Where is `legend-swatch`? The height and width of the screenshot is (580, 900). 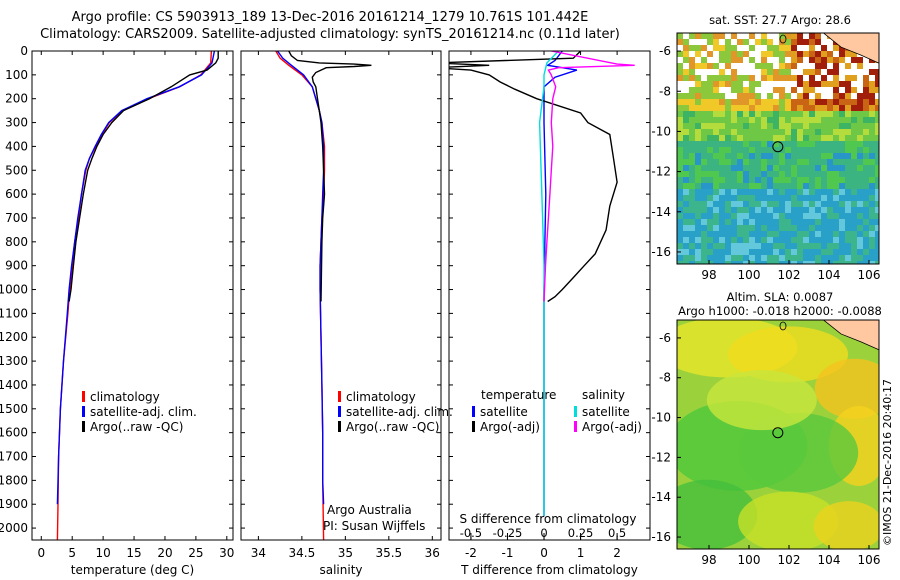
legend-swatch is located at coordinates (575, 426).